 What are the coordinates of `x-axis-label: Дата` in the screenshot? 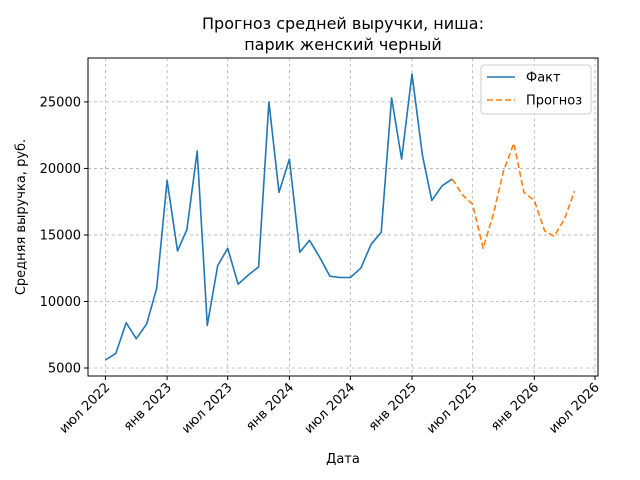 It's located at (343, 459).